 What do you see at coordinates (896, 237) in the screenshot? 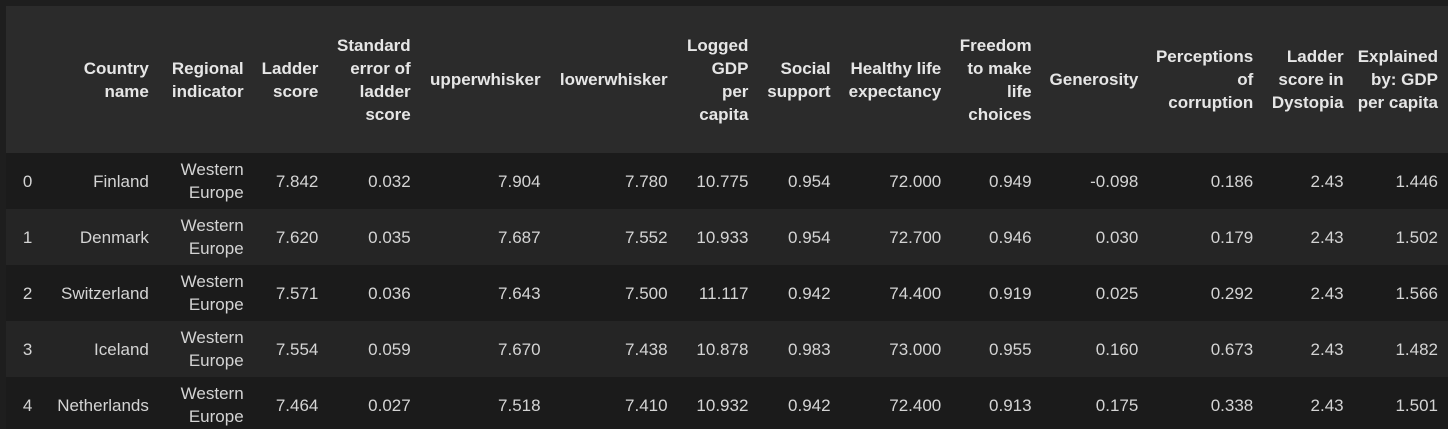
I see `table-cell: 72.700` at bounding box center [896, 237].